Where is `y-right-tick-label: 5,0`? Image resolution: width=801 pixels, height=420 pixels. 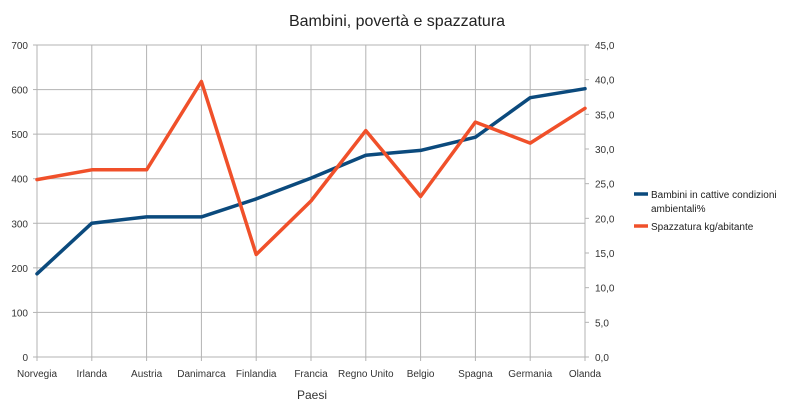
y-right-tick-label: 5,0 is located at coordinates (602, 323).